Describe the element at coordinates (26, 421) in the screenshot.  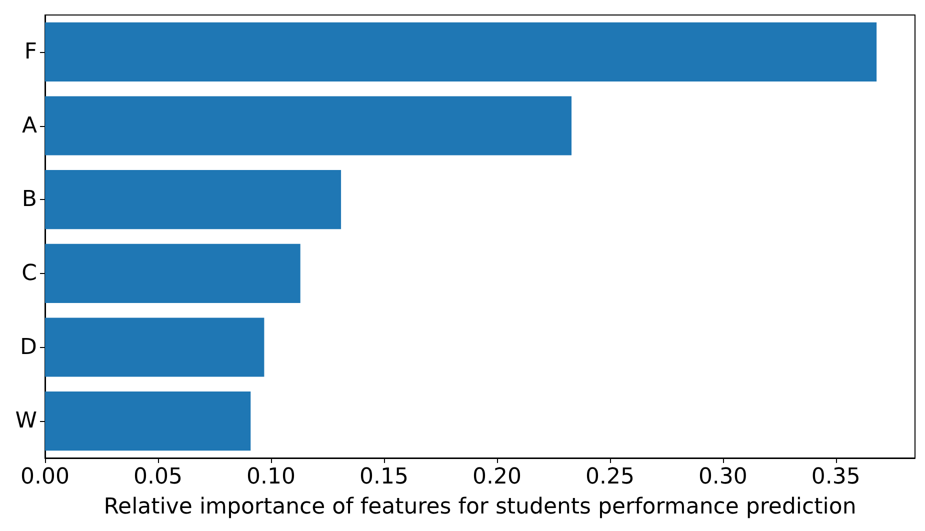
I see `y-tick-label: W` at that location.